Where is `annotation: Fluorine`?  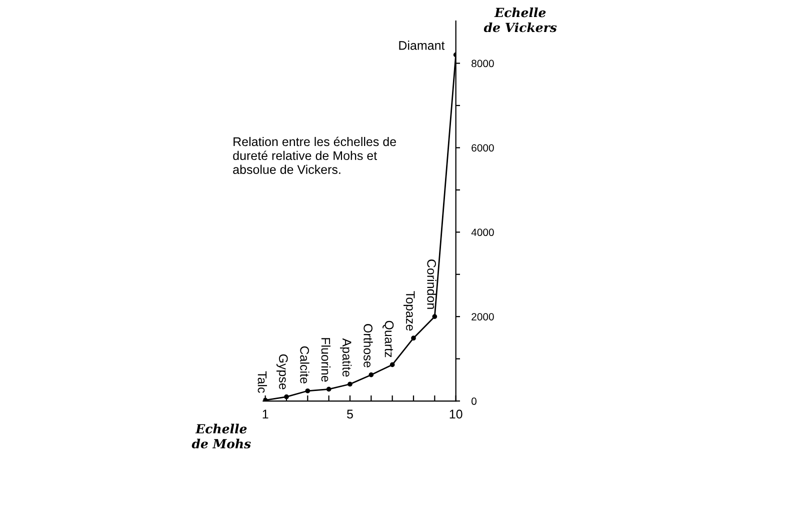 annotation: Fluorine is located at coordinates (325, 360).